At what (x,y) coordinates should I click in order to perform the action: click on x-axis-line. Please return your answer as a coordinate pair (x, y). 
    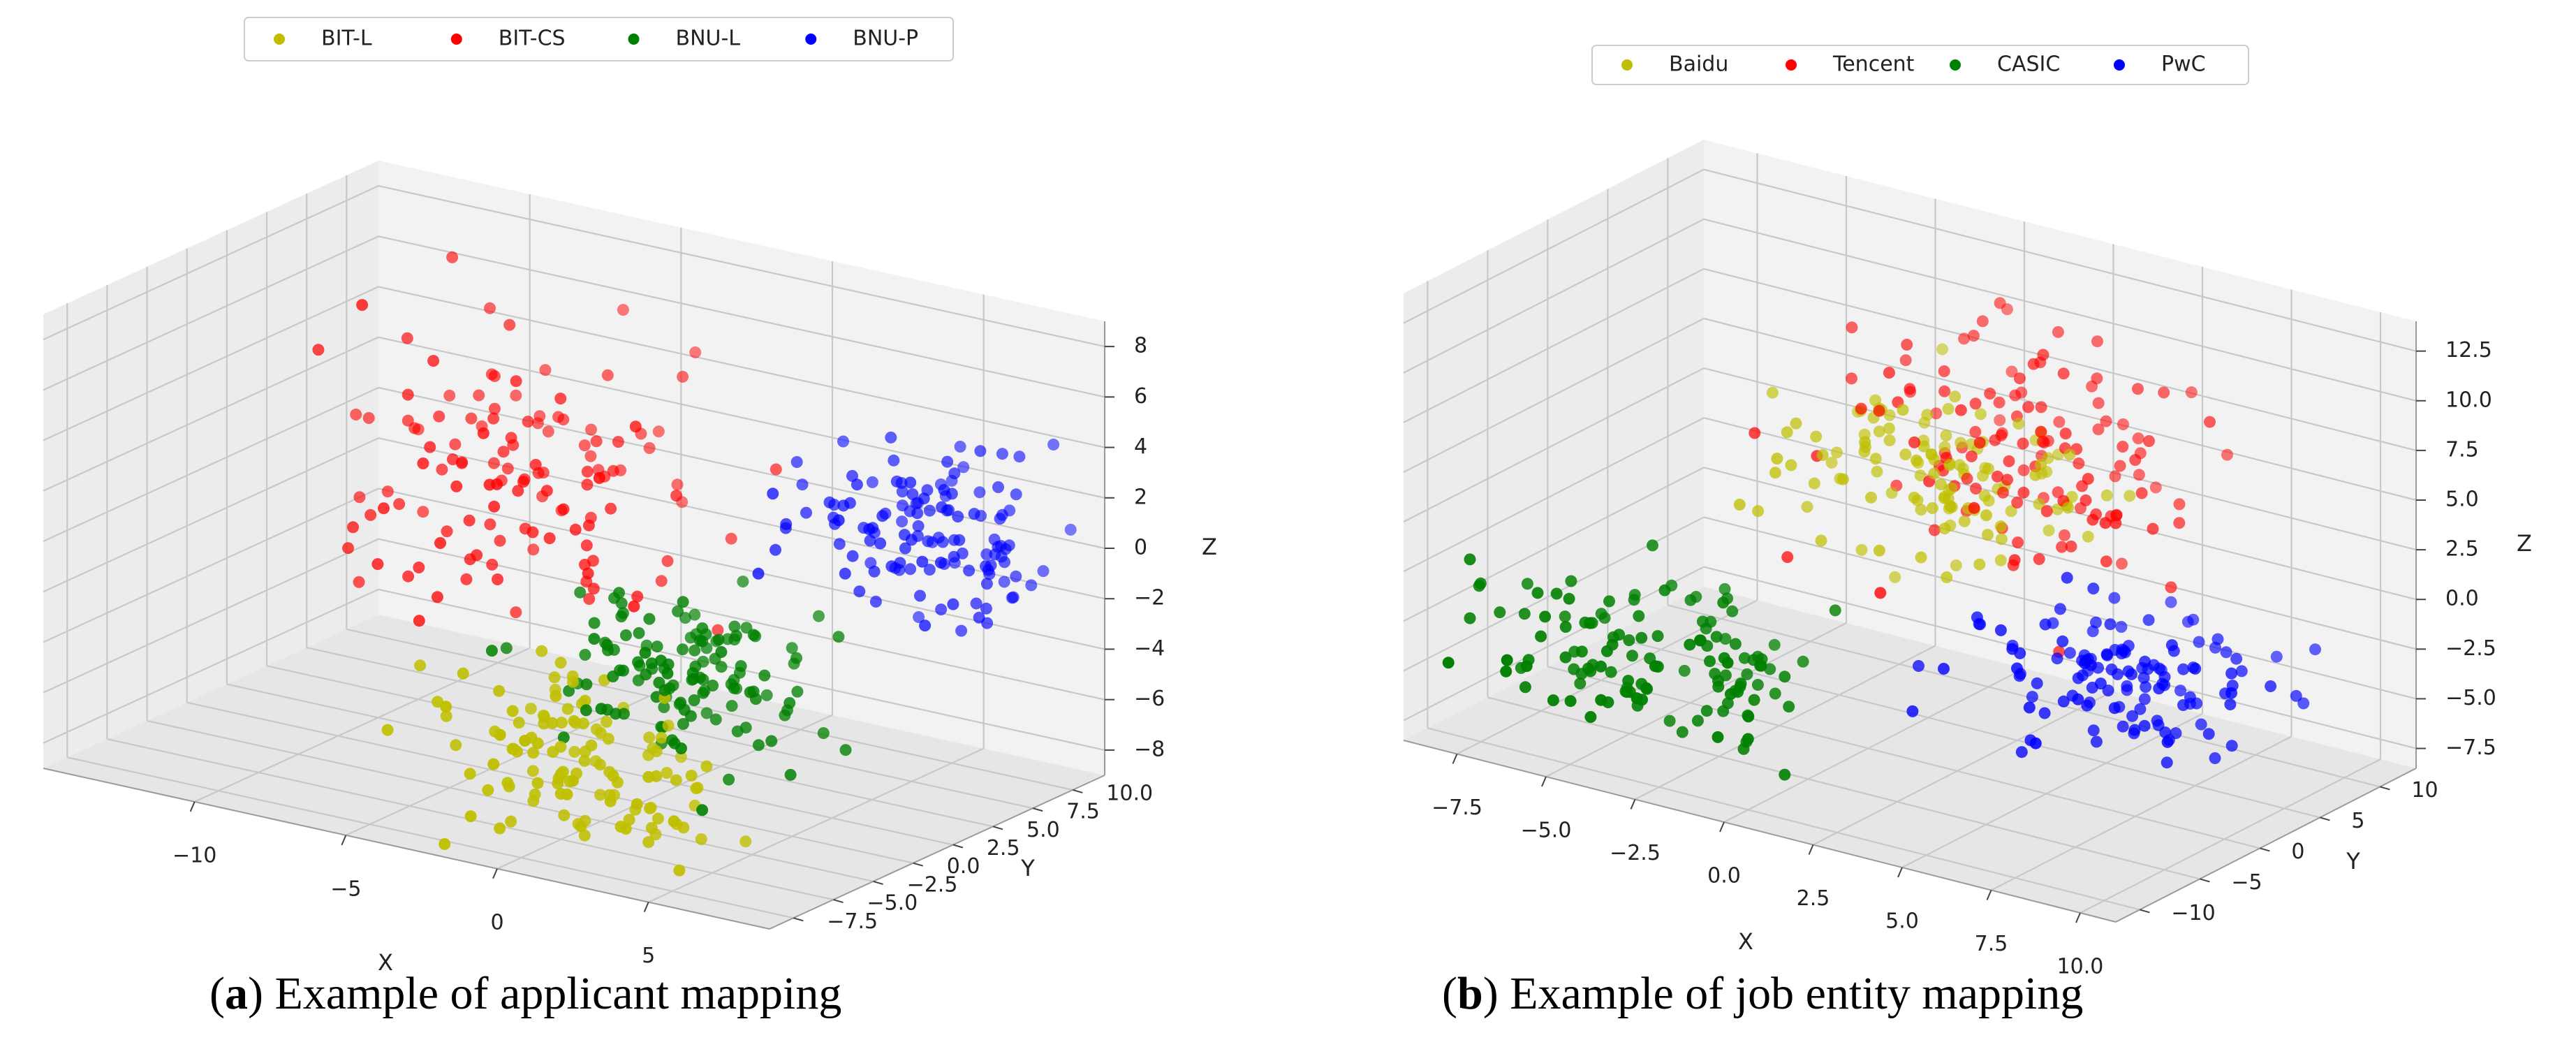
    Looking at the image, I should click on (1760, 832).